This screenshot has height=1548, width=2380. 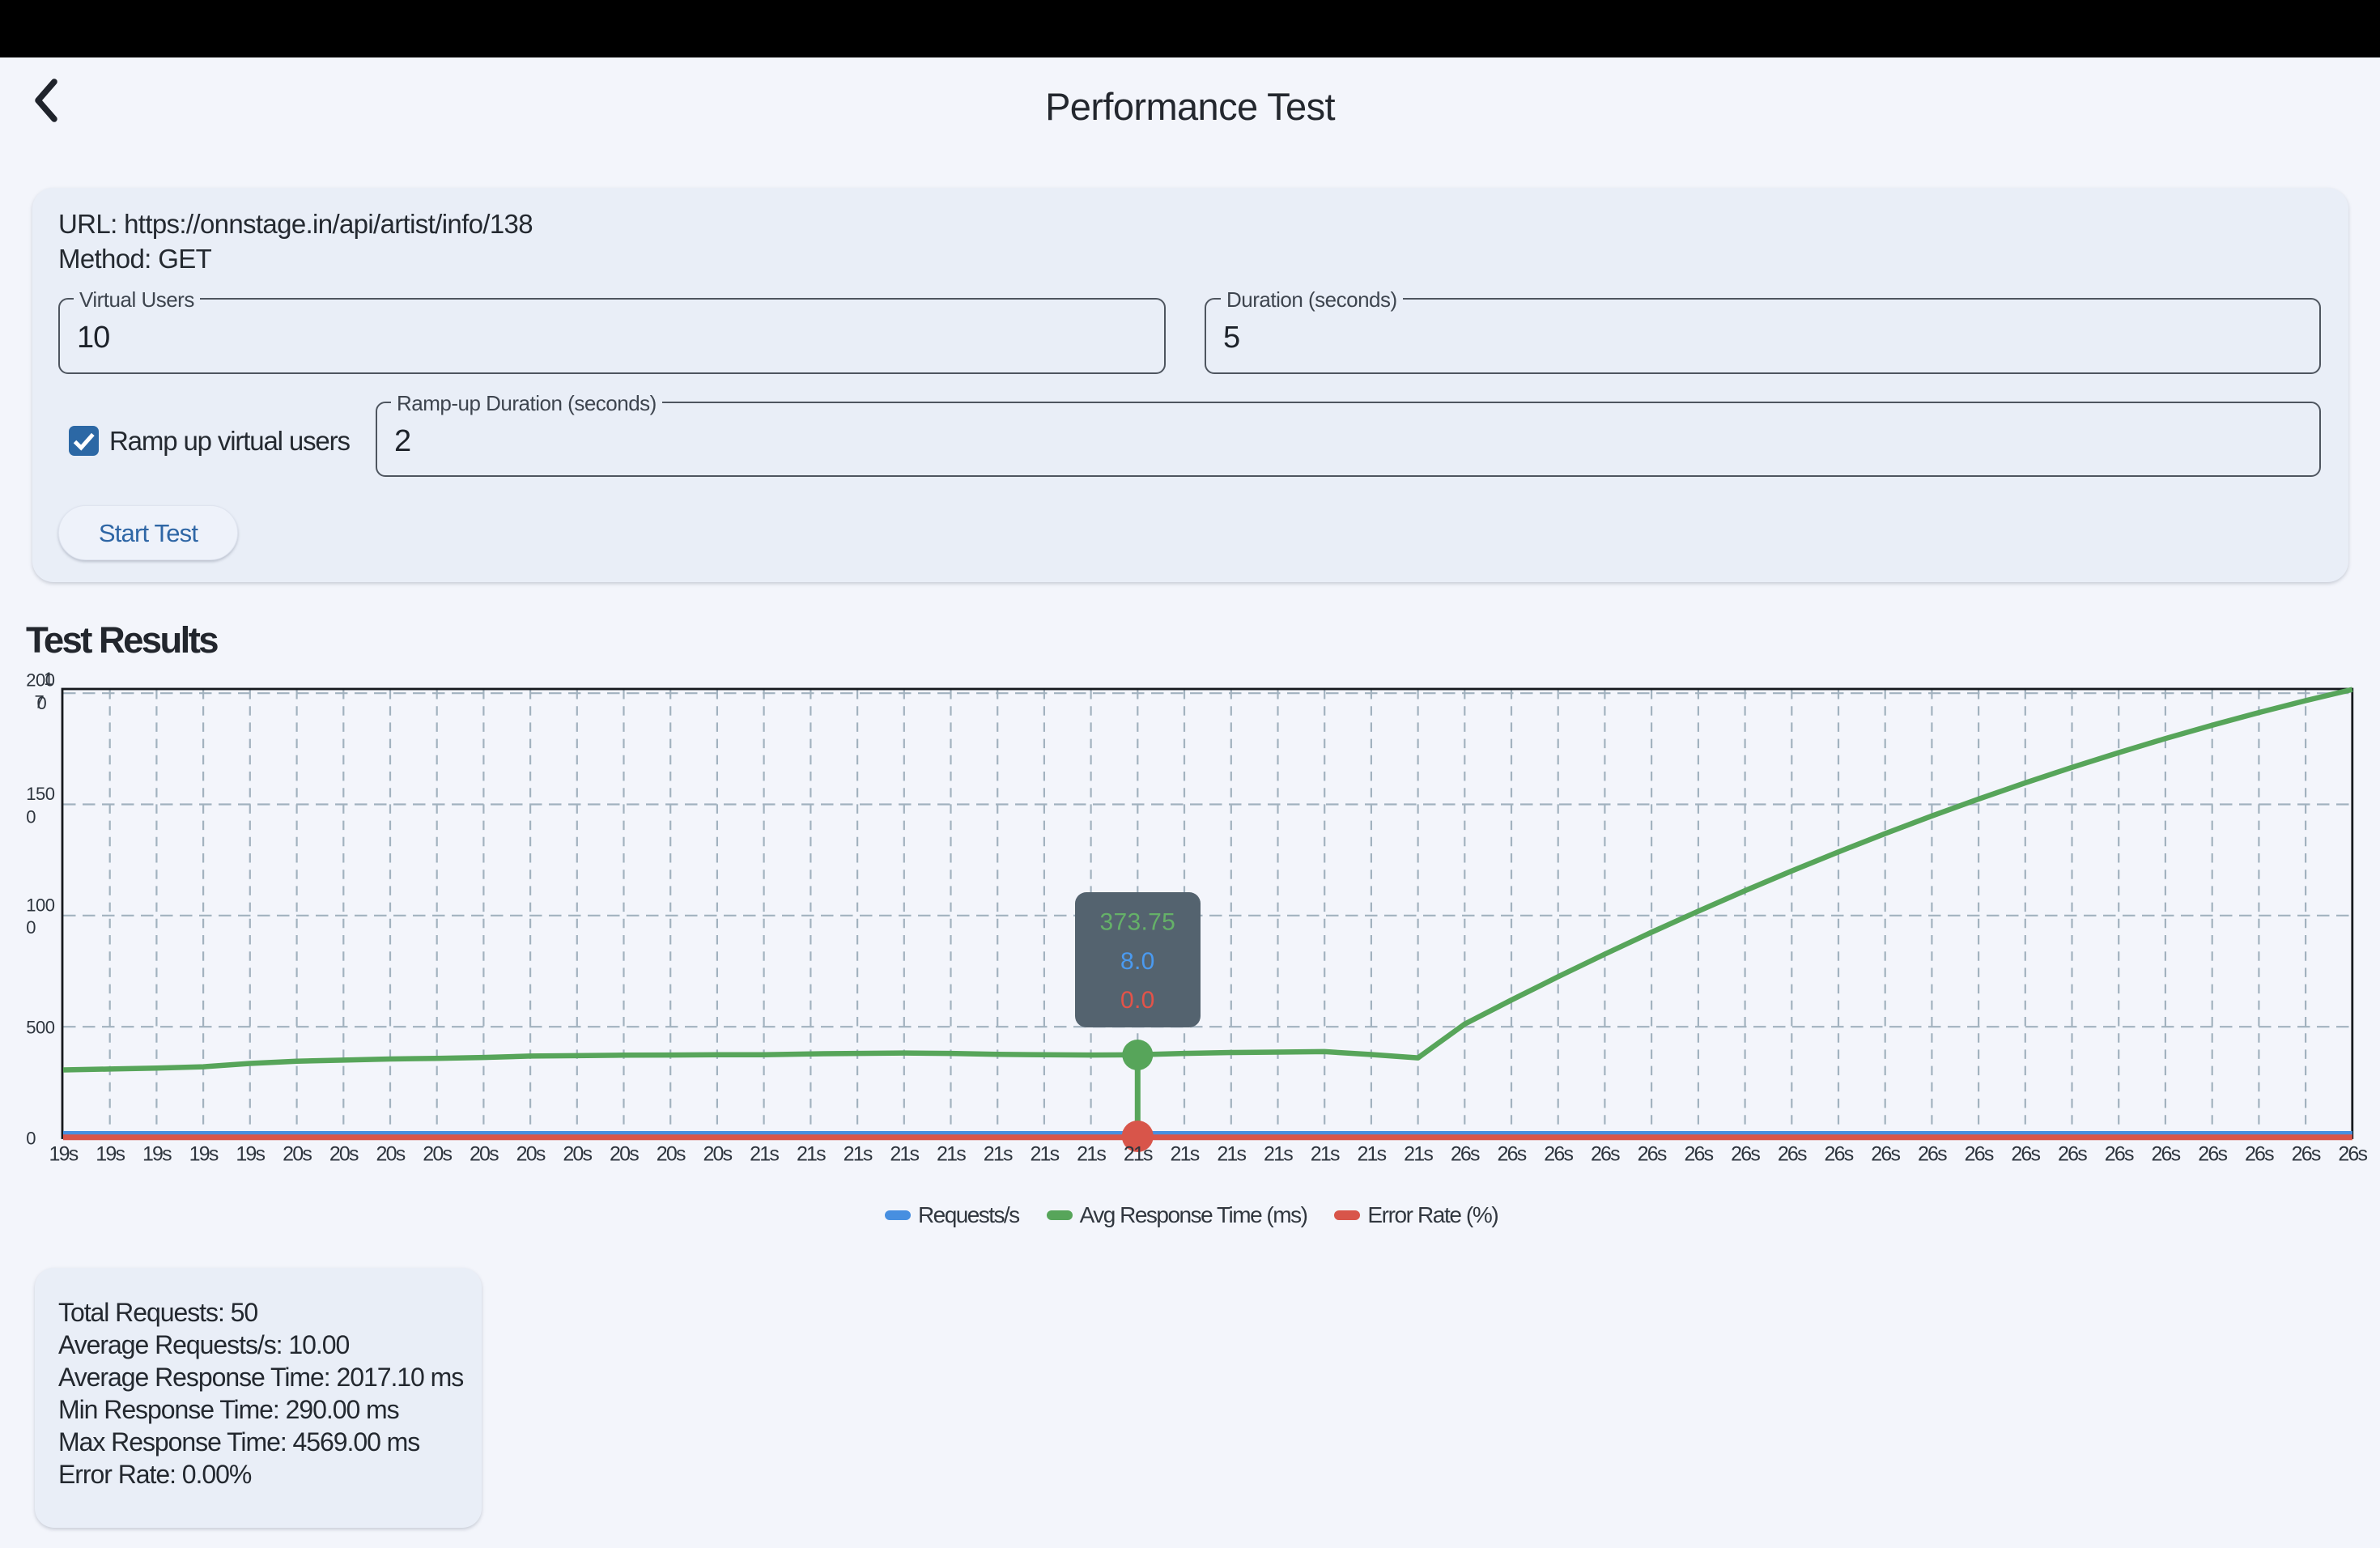 I want to click on svg-text: 7, so click(x=40, y=702).